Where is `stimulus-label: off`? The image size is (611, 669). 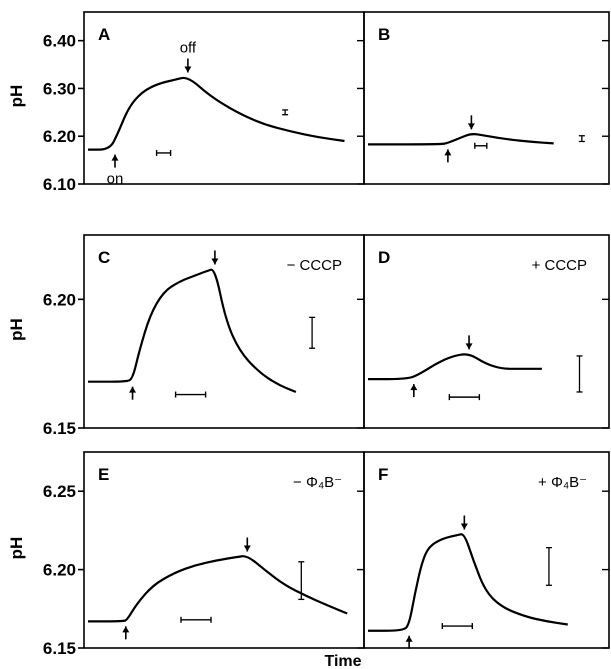
stimulus-label: off is located at coordinates (188, 48).